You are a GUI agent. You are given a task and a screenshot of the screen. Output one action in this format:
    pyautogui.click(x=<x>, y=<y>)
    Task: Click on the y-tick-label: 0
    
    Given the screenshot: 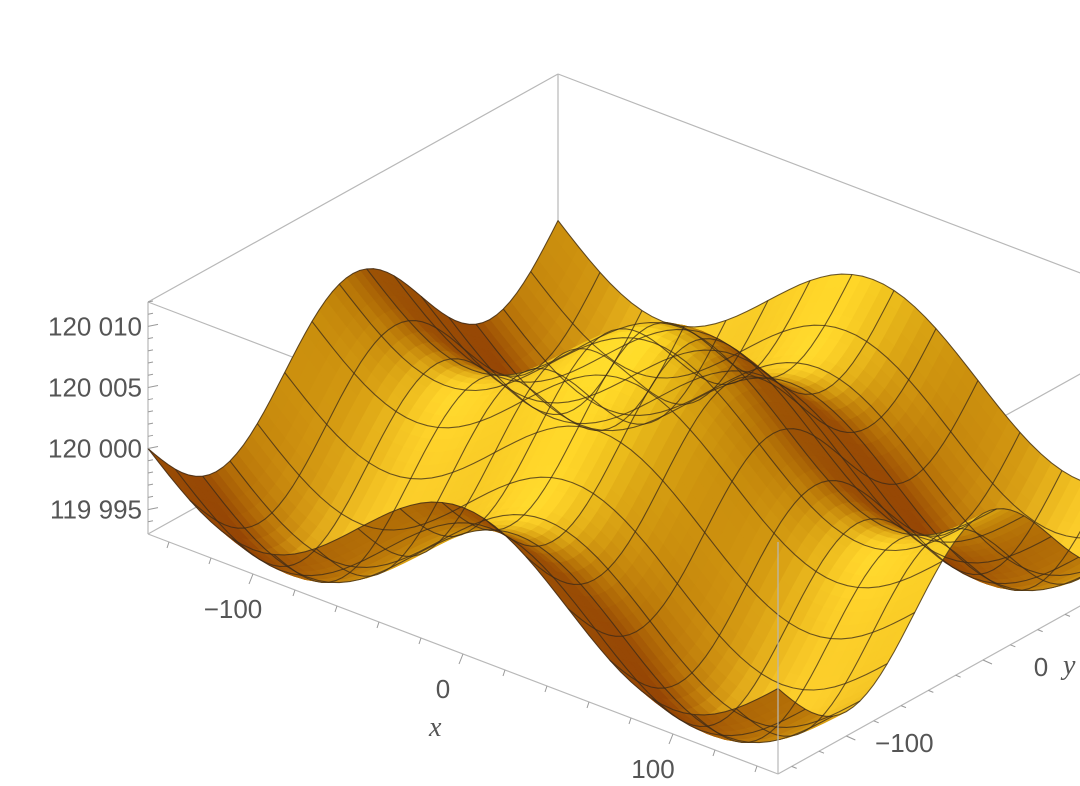 What is the action you would take?
    pyautogui.click(x=1041, y=667)
    